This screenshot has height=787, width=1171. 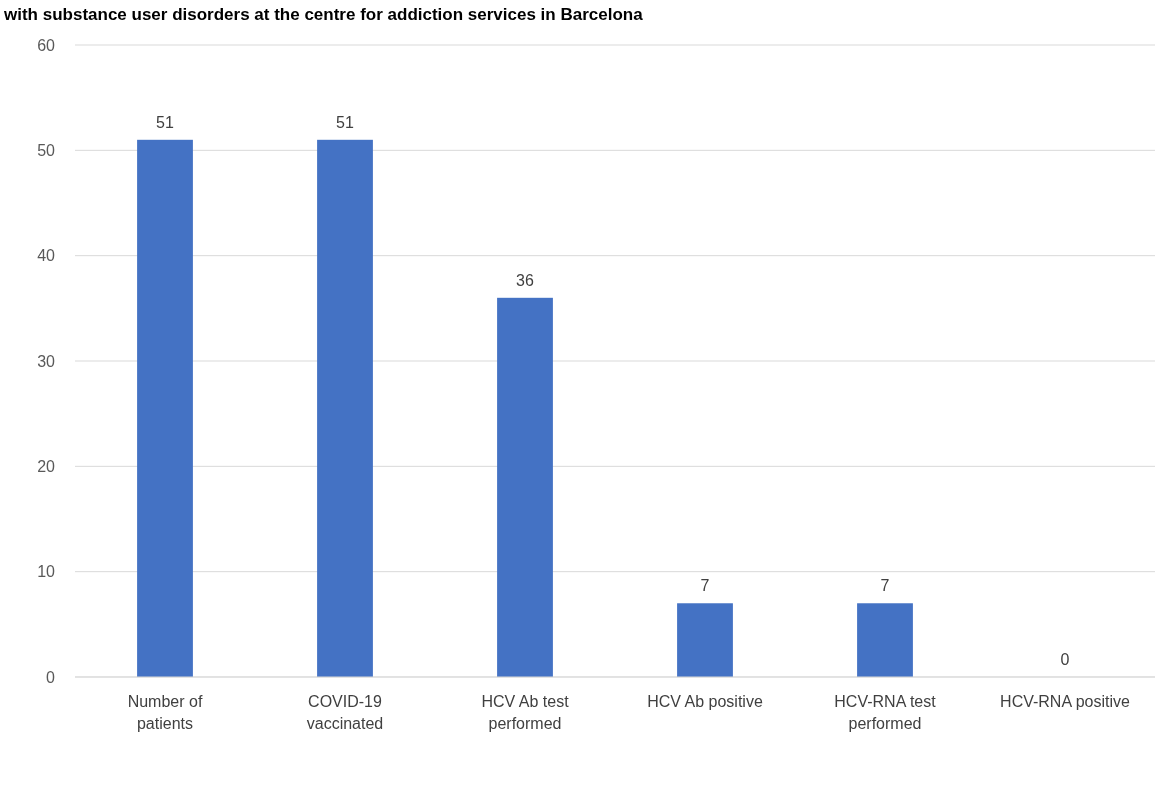 What do you see at coordinates (46, 45) in the screenshot?
I see `y-tick-label: 60` at bounding box center [46, 45].